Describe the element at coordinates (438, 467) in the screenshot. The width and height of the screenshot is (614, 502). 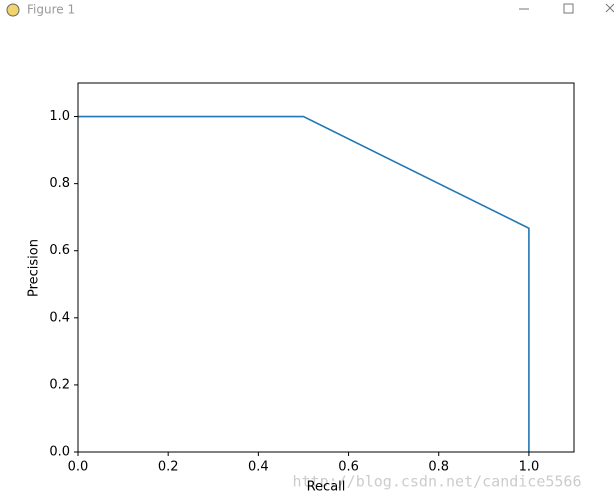
I see `x-tick-label: 0.8` at that location.